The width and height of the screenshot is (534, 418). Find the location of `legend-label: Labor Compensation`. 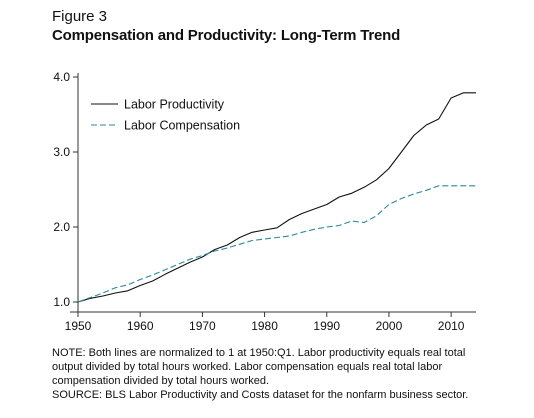

legend-label: Labor Compensation is located at coordinates (182, 126).